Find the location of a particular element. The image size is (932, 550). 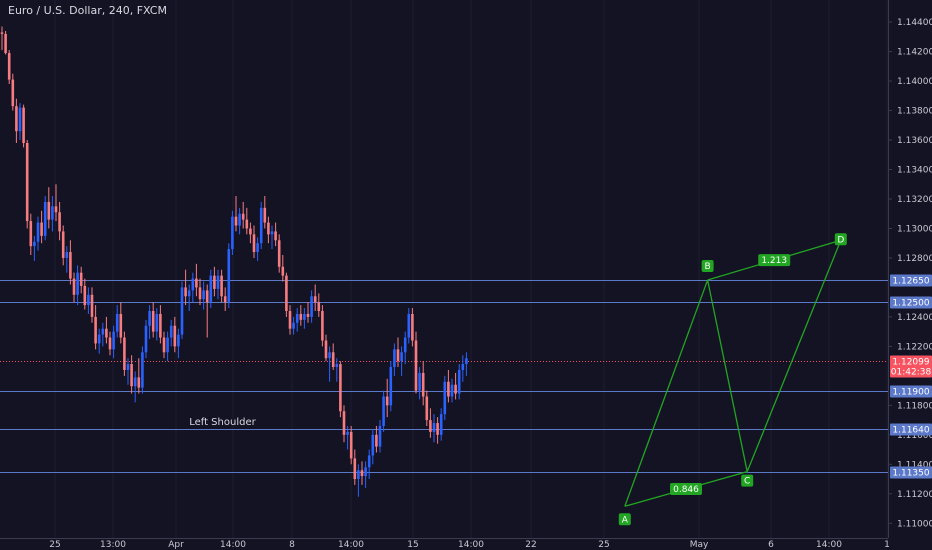

time-tick-label: 1 is located at coordinates (887, 545).